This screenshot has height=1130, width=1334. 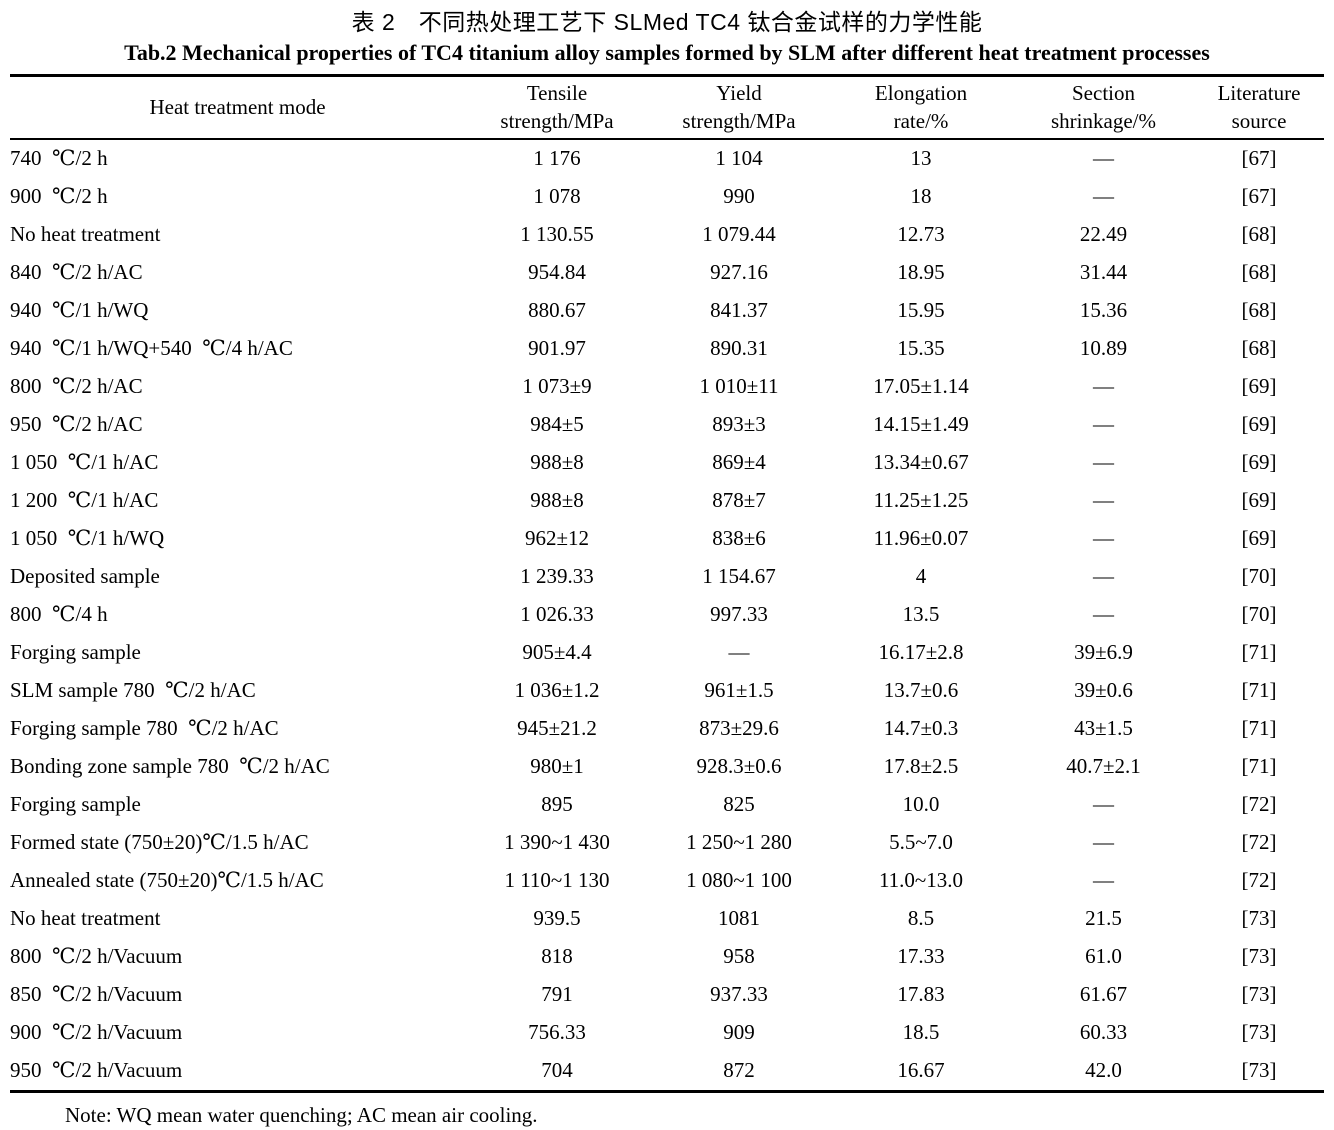 I want to click on value-cell: 1 010±11, so click(x=739, y=386).